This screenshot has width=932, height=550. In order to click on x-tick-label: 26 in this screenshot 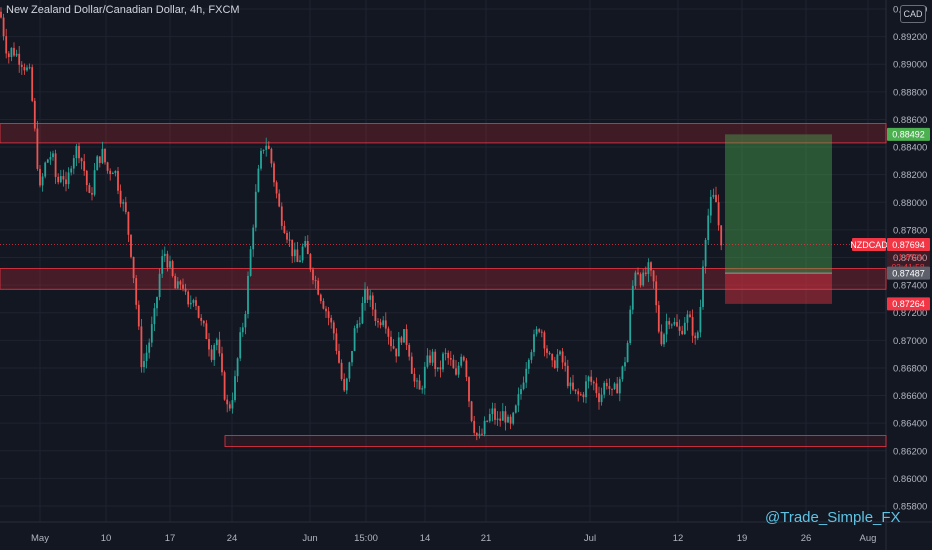, I will do `click(806, 538)`.